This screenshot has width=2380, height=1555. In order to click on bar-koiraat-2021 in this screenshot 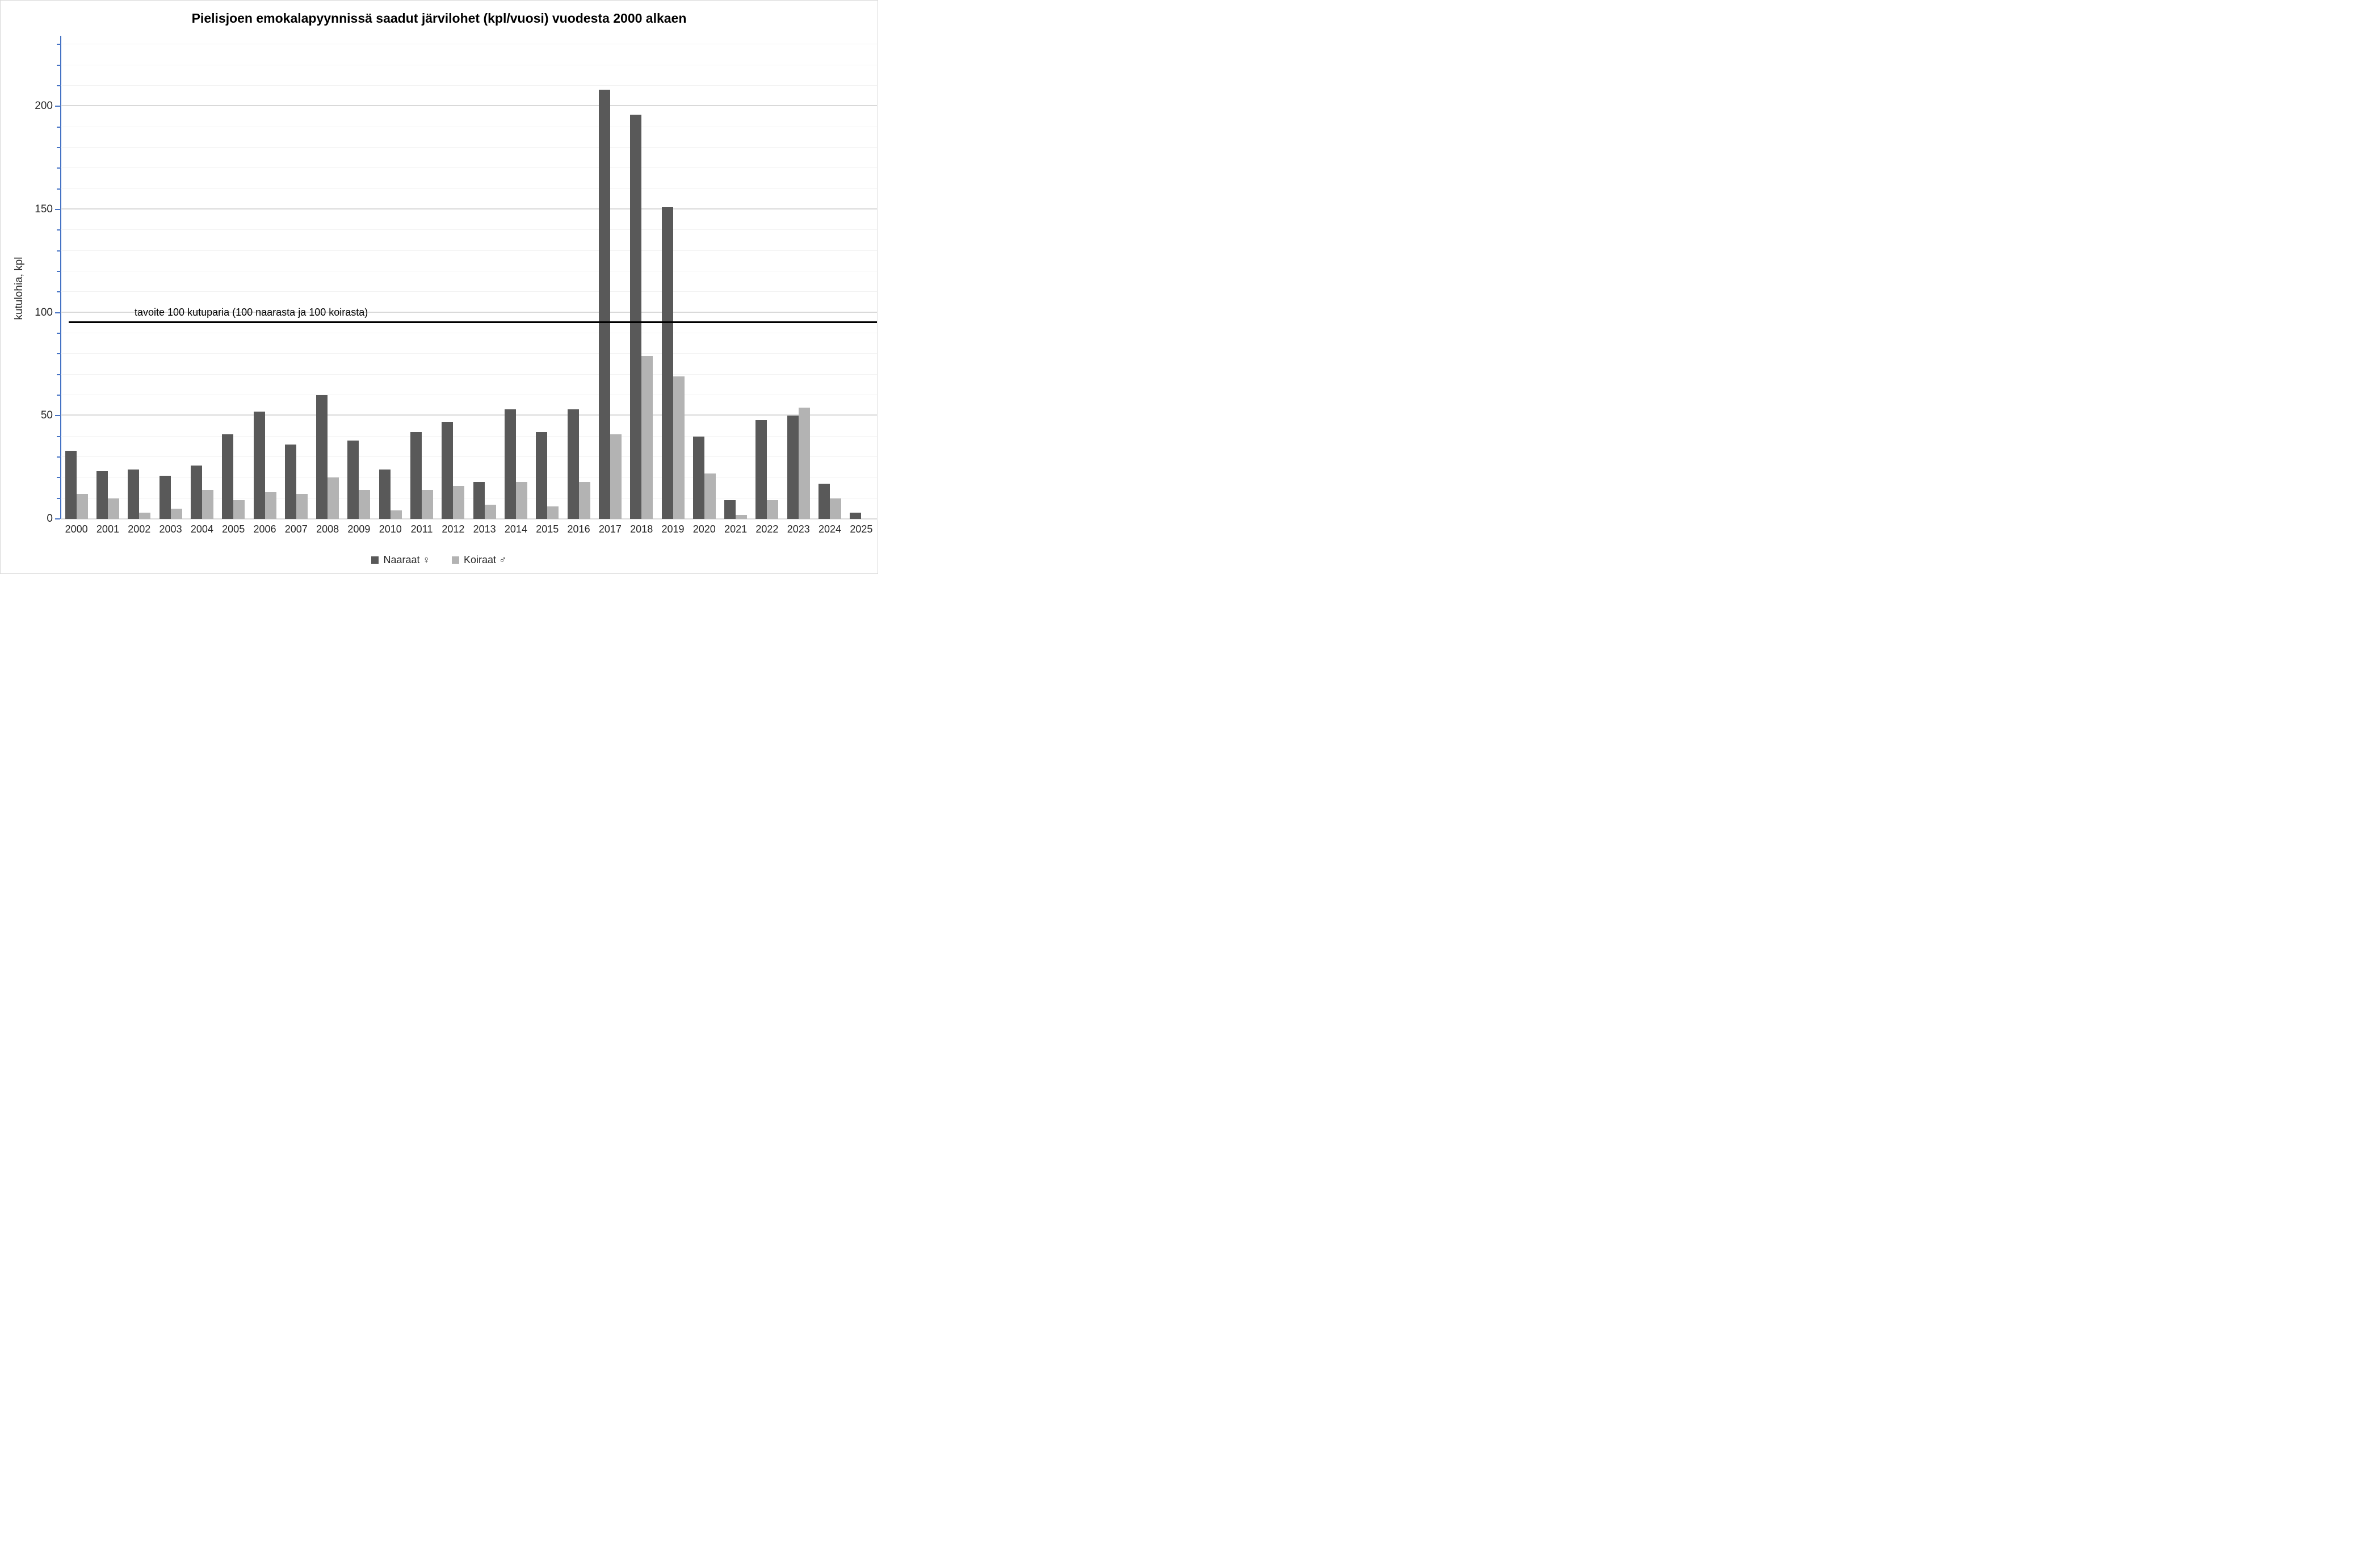, I will do `click(742, 517)`.